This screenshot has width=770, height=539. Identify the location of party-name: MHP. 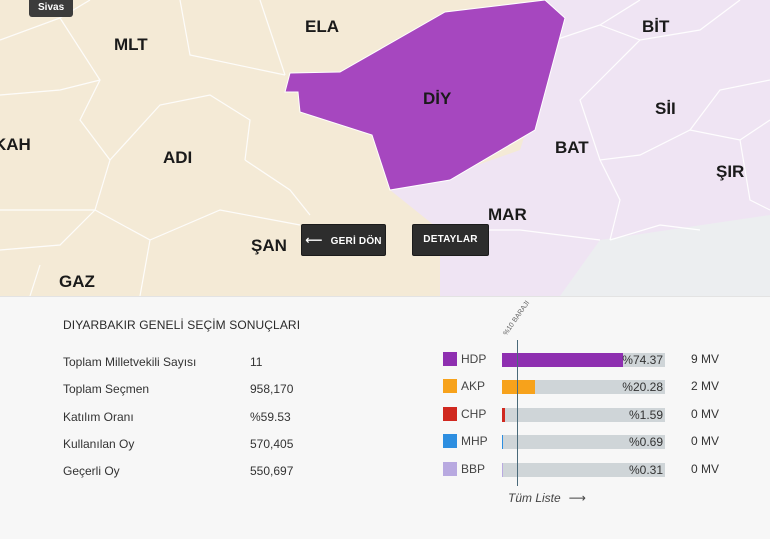
(474, 441).